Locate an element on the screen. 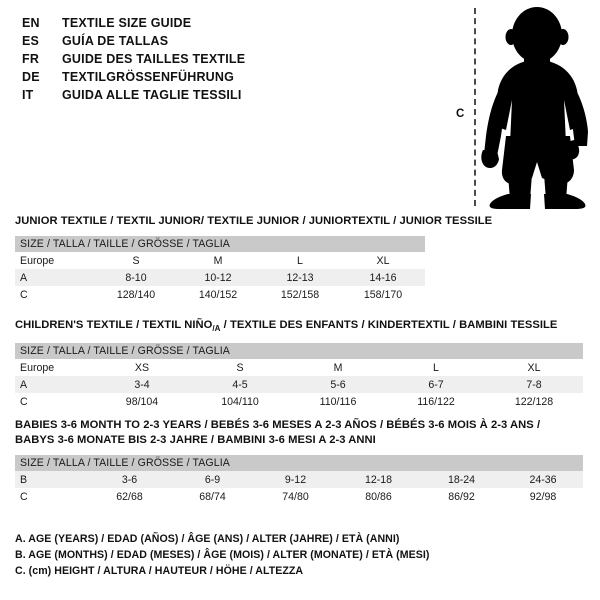  children-row-a-v3: 6-7 is located at coordinates (436, 385).